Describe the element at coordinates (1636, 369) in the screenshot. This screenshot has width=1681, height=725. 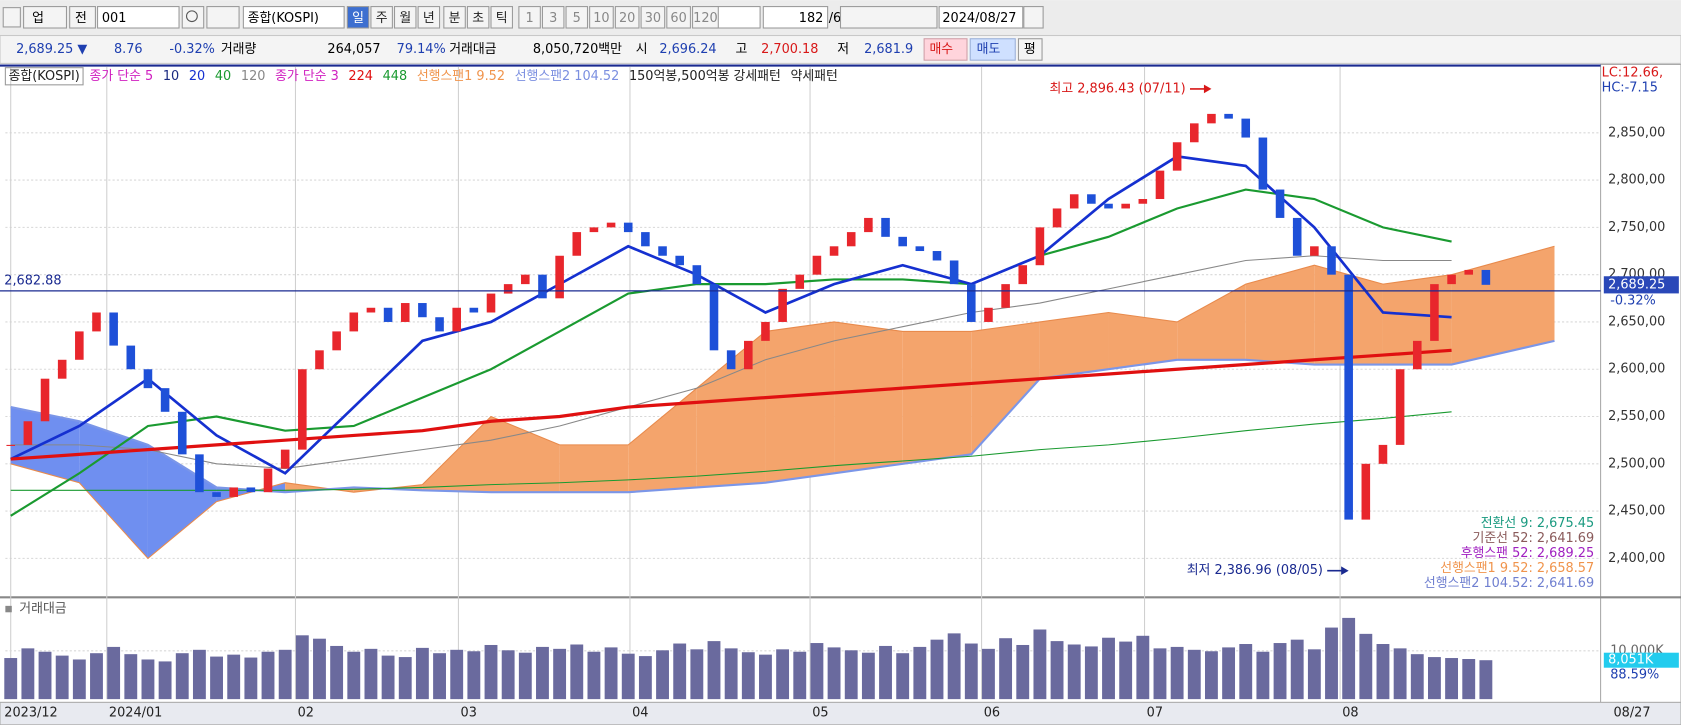
I see `y-tick-label: 2,600,00` at that location.